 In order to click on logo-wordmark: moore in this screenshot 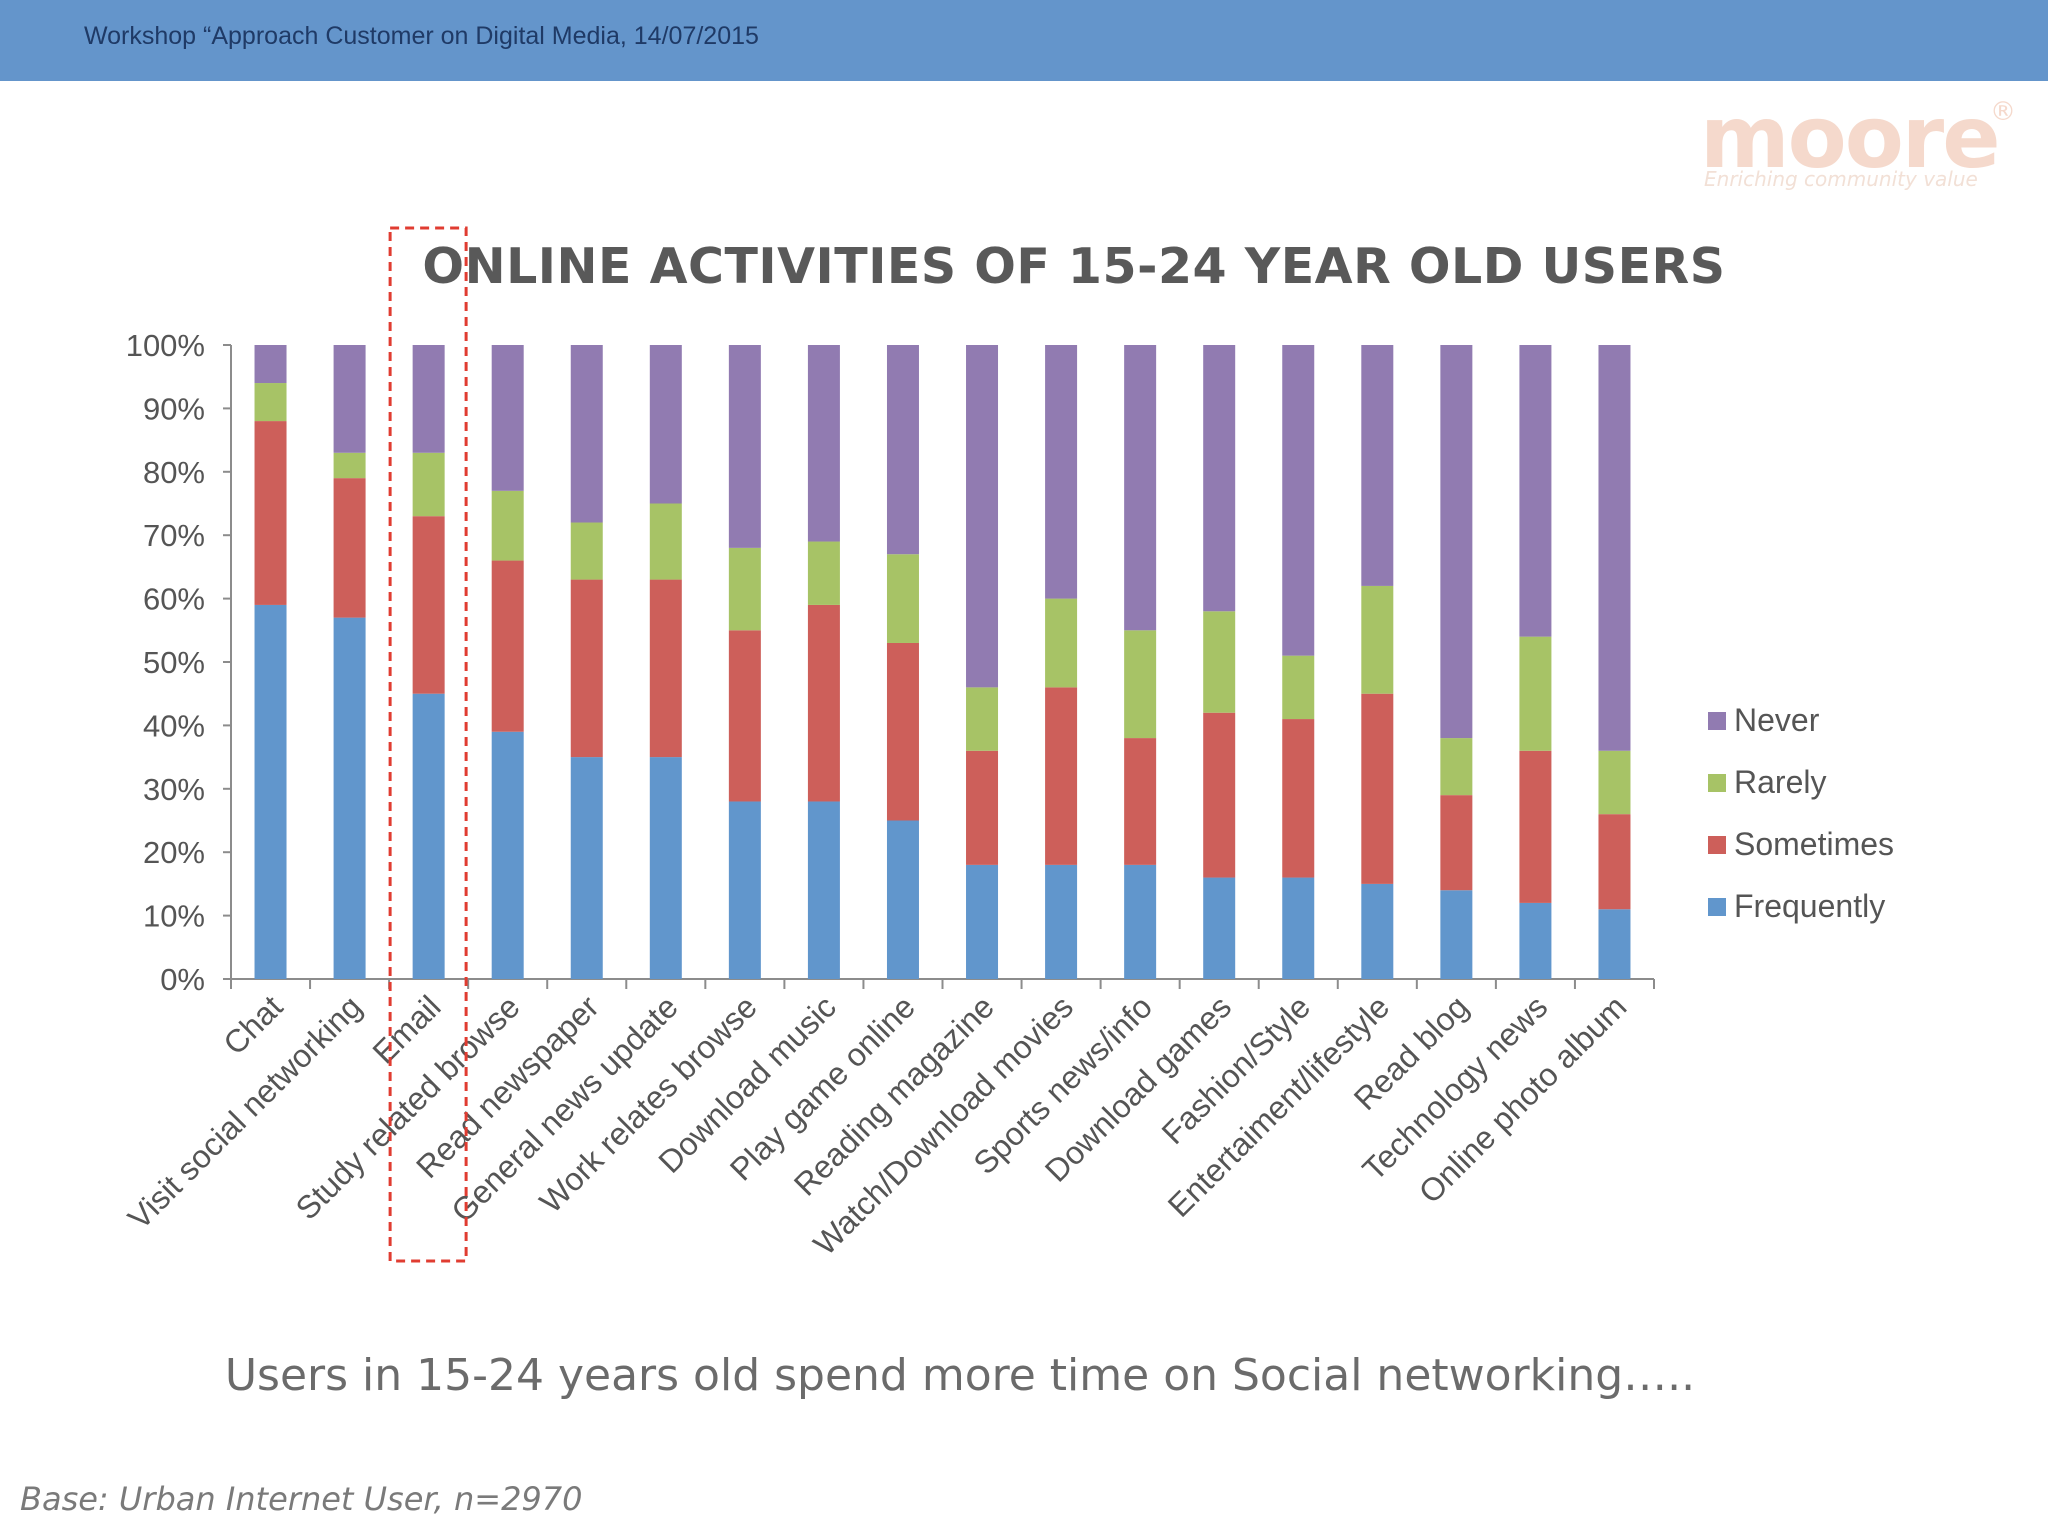, I will do `click(1850, 138)`.